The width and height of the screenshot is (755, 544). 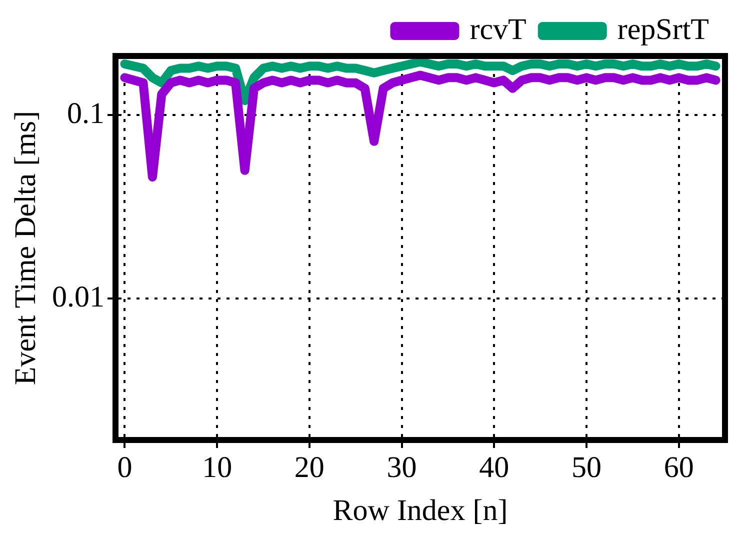 What do you see at coordinates (401, 467) in the screenshot?
I see `x-tick-label: 30` at bounding box center [401, 467].